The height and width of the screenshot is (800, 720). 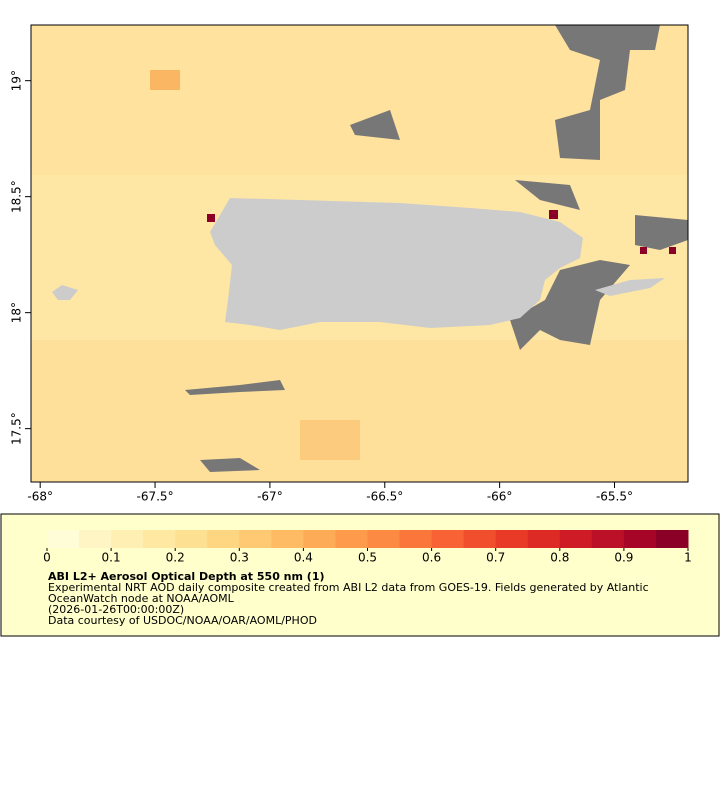 I want to click on x-tick-label: -67.5°, so click(x=155, y=497).